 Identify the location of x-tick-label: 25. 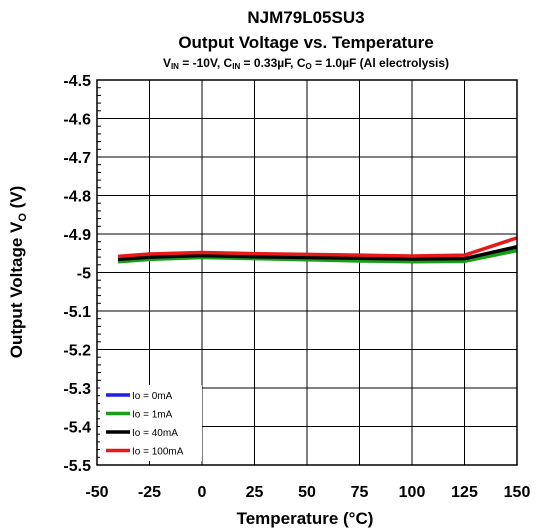
(255, 492).